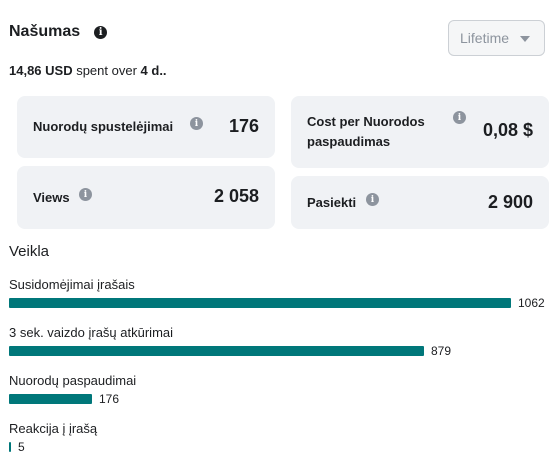 The width and height of the screenshot is (560, 462). What do you see at coordinates (420, 202) in the screenshot?
I see `metric-card-reach: Pasiekti i 2 900` at bounding box center [420, 202].